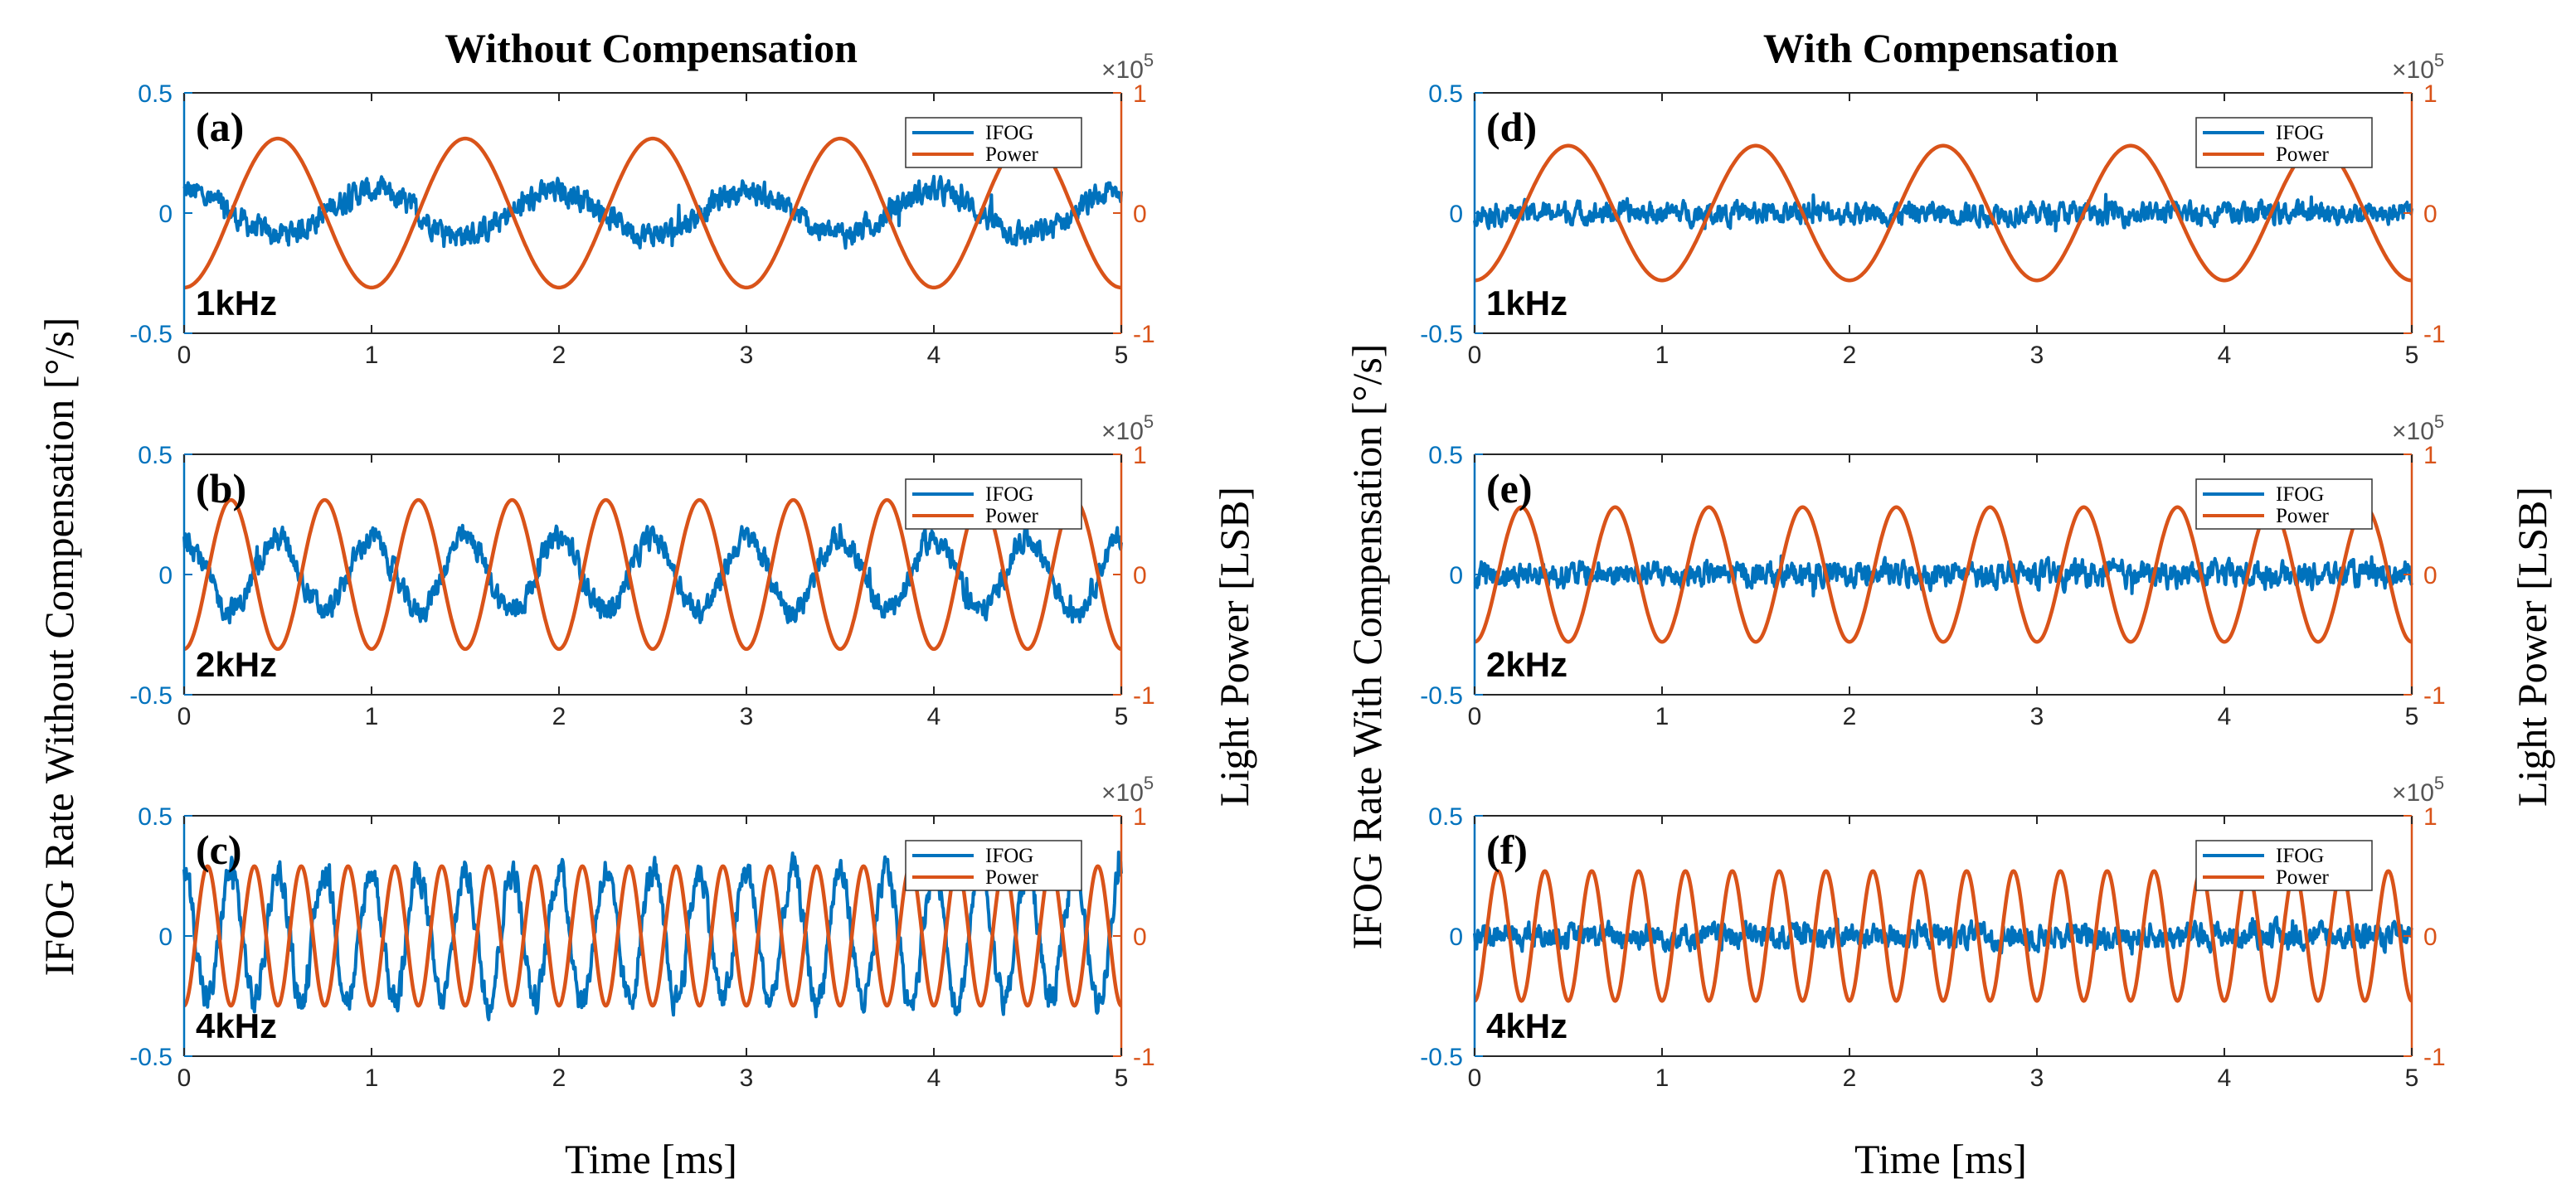  What do you see at coordinates (2532, 647) in the screenshot?
I see `right-power-axis-label: Light Power [LSB]` at bounding box center [2532, 647].